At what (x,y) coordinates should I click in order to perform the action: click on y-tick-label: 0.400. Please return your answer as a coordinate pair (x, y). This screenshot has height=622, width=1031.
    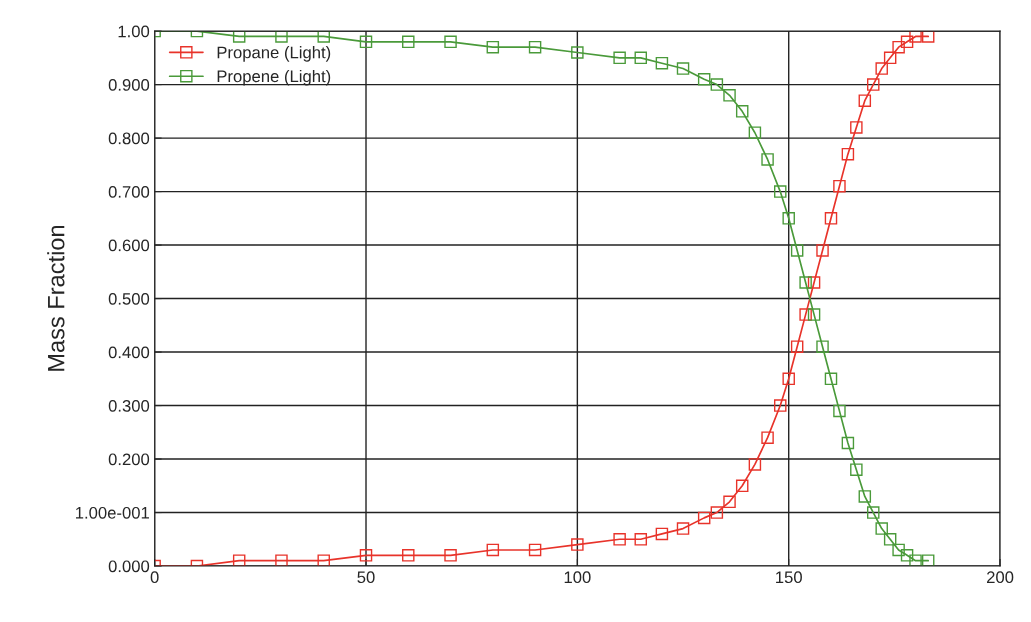
    Looking at the image, I should click on (129, 352).